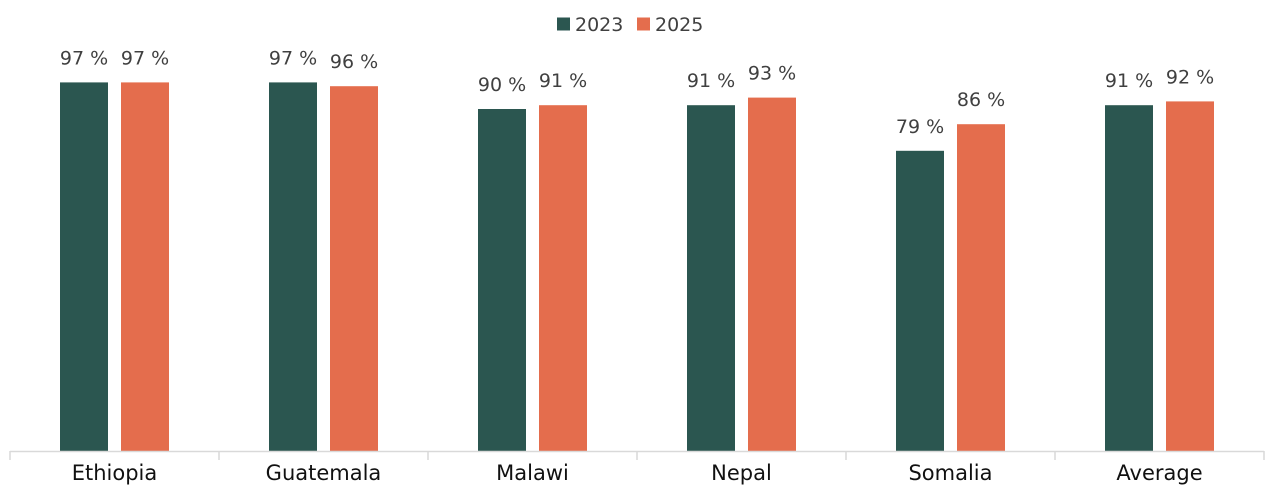 The height and width of the screenshot is (491, 1274). I want to click on category-label-ethiopia: Ethiopia, so click(115, 473).